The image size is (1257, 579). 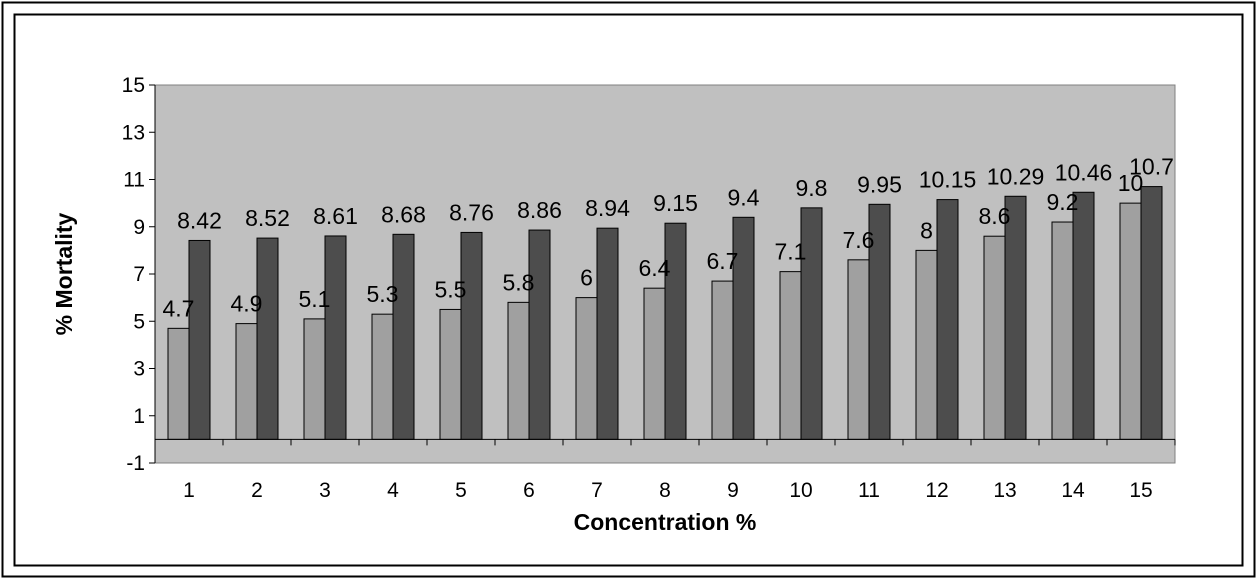 What do you see at coordinates (1063, 202) in the screenshot?
I see `data-label-series-1-cat-14: 9.2` at bounding box center [1063, 202].